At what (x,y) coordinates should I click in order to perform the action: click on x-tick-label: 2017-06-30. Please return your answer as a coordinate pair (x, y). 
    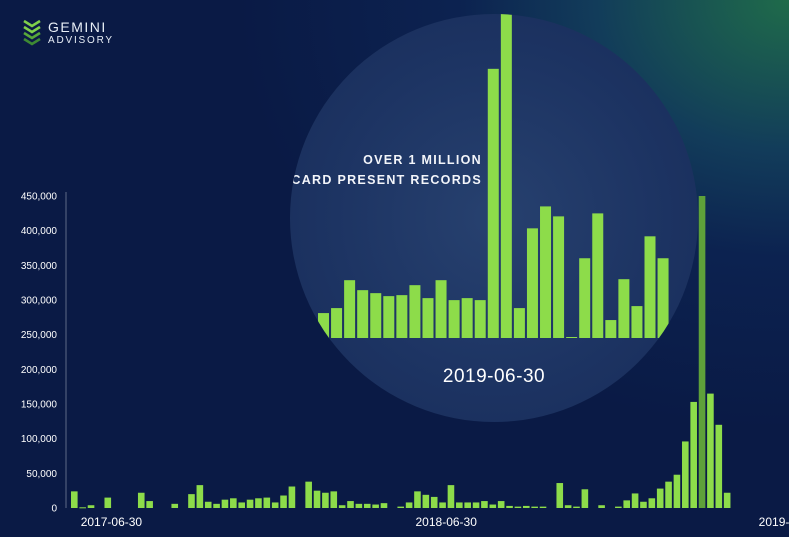
    Looking at the image, I should click on (112, 522).